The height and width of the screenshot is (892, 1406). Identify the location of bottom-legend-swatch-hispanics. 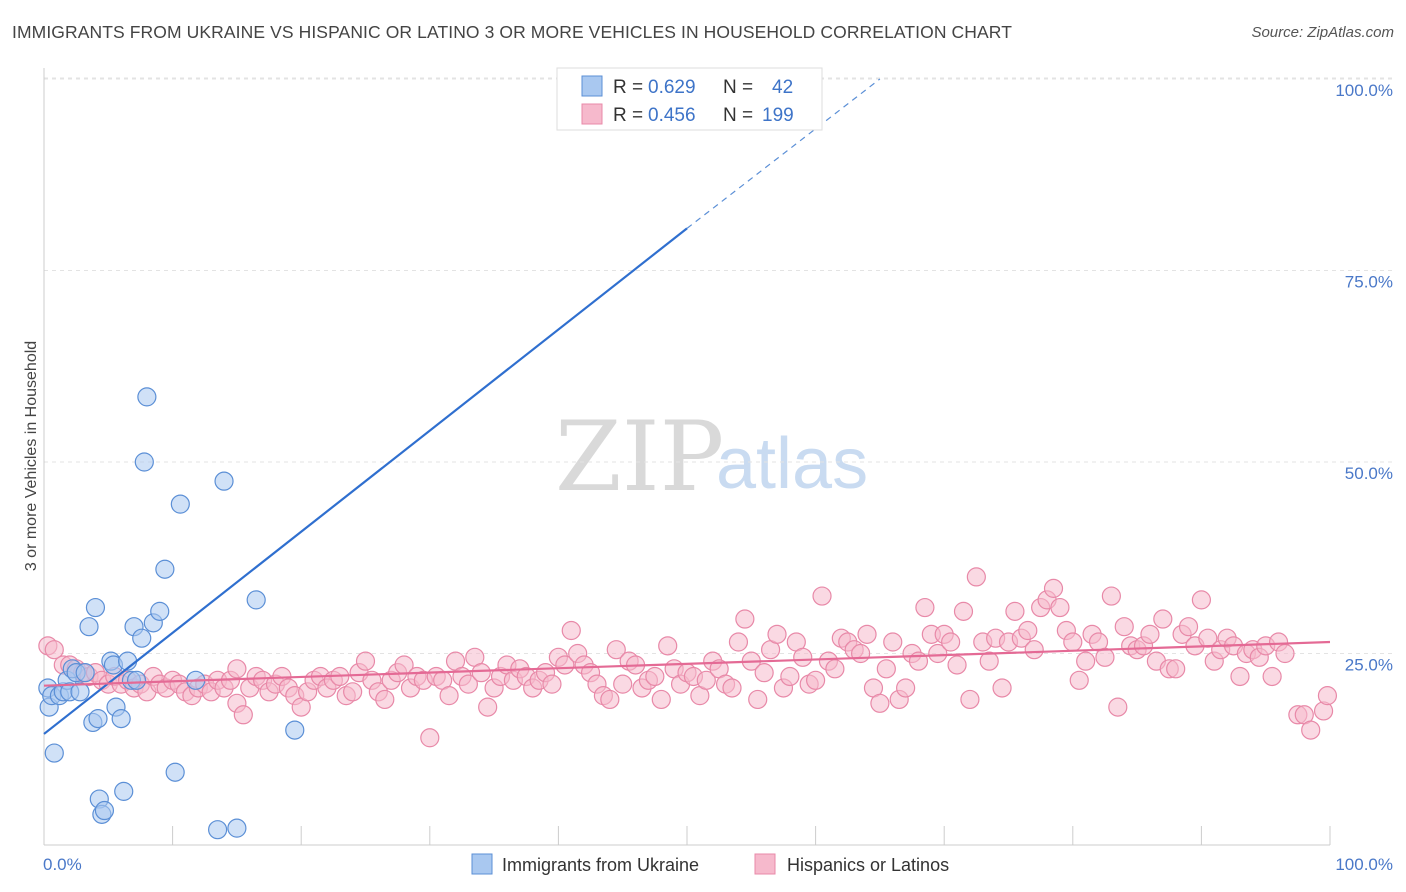
(765, 864).